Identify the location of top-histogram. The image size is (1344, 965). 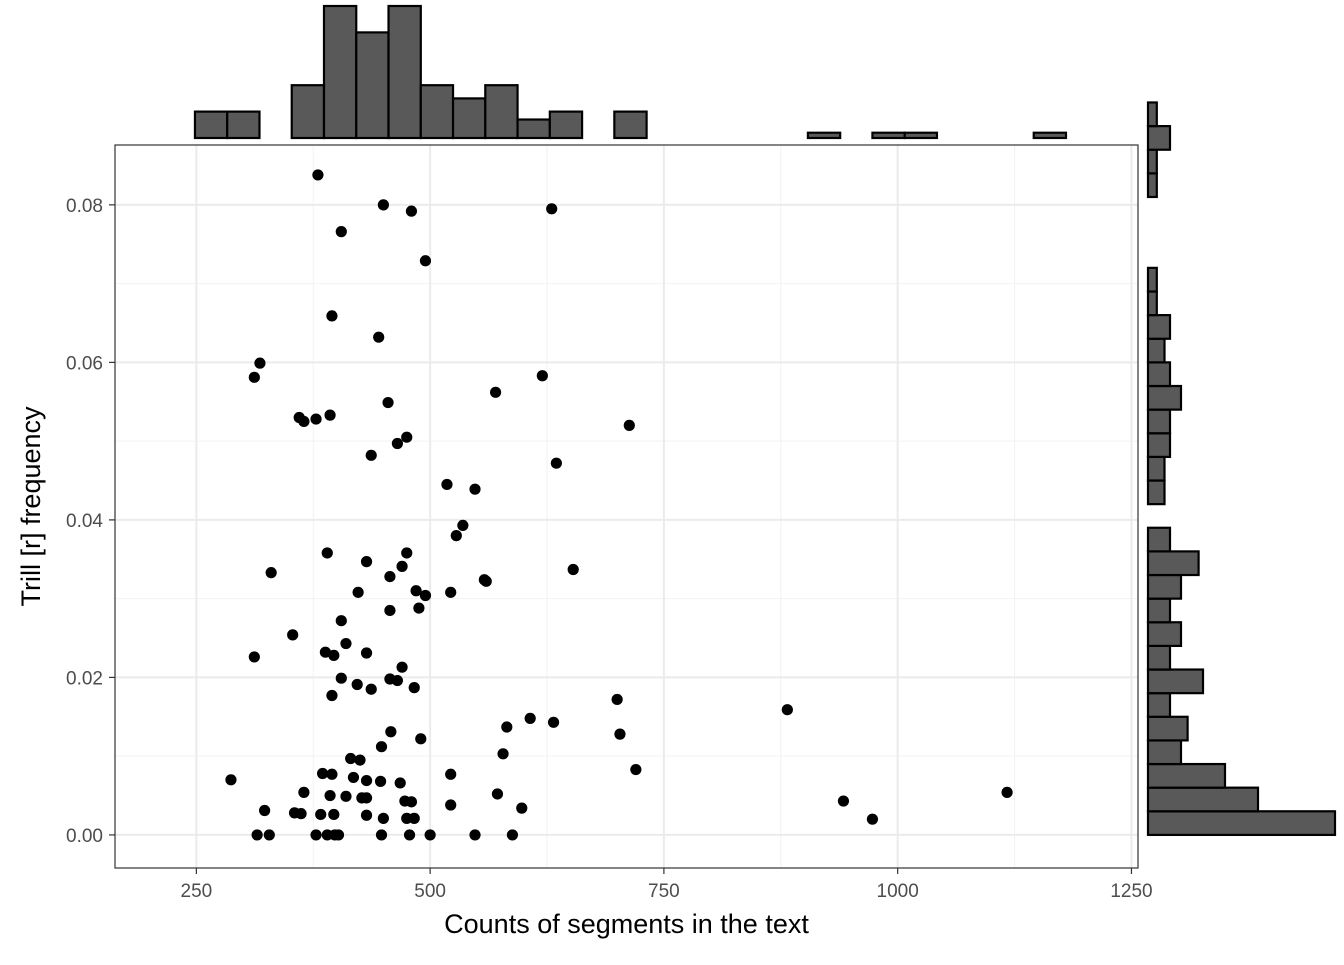
(630, 72).